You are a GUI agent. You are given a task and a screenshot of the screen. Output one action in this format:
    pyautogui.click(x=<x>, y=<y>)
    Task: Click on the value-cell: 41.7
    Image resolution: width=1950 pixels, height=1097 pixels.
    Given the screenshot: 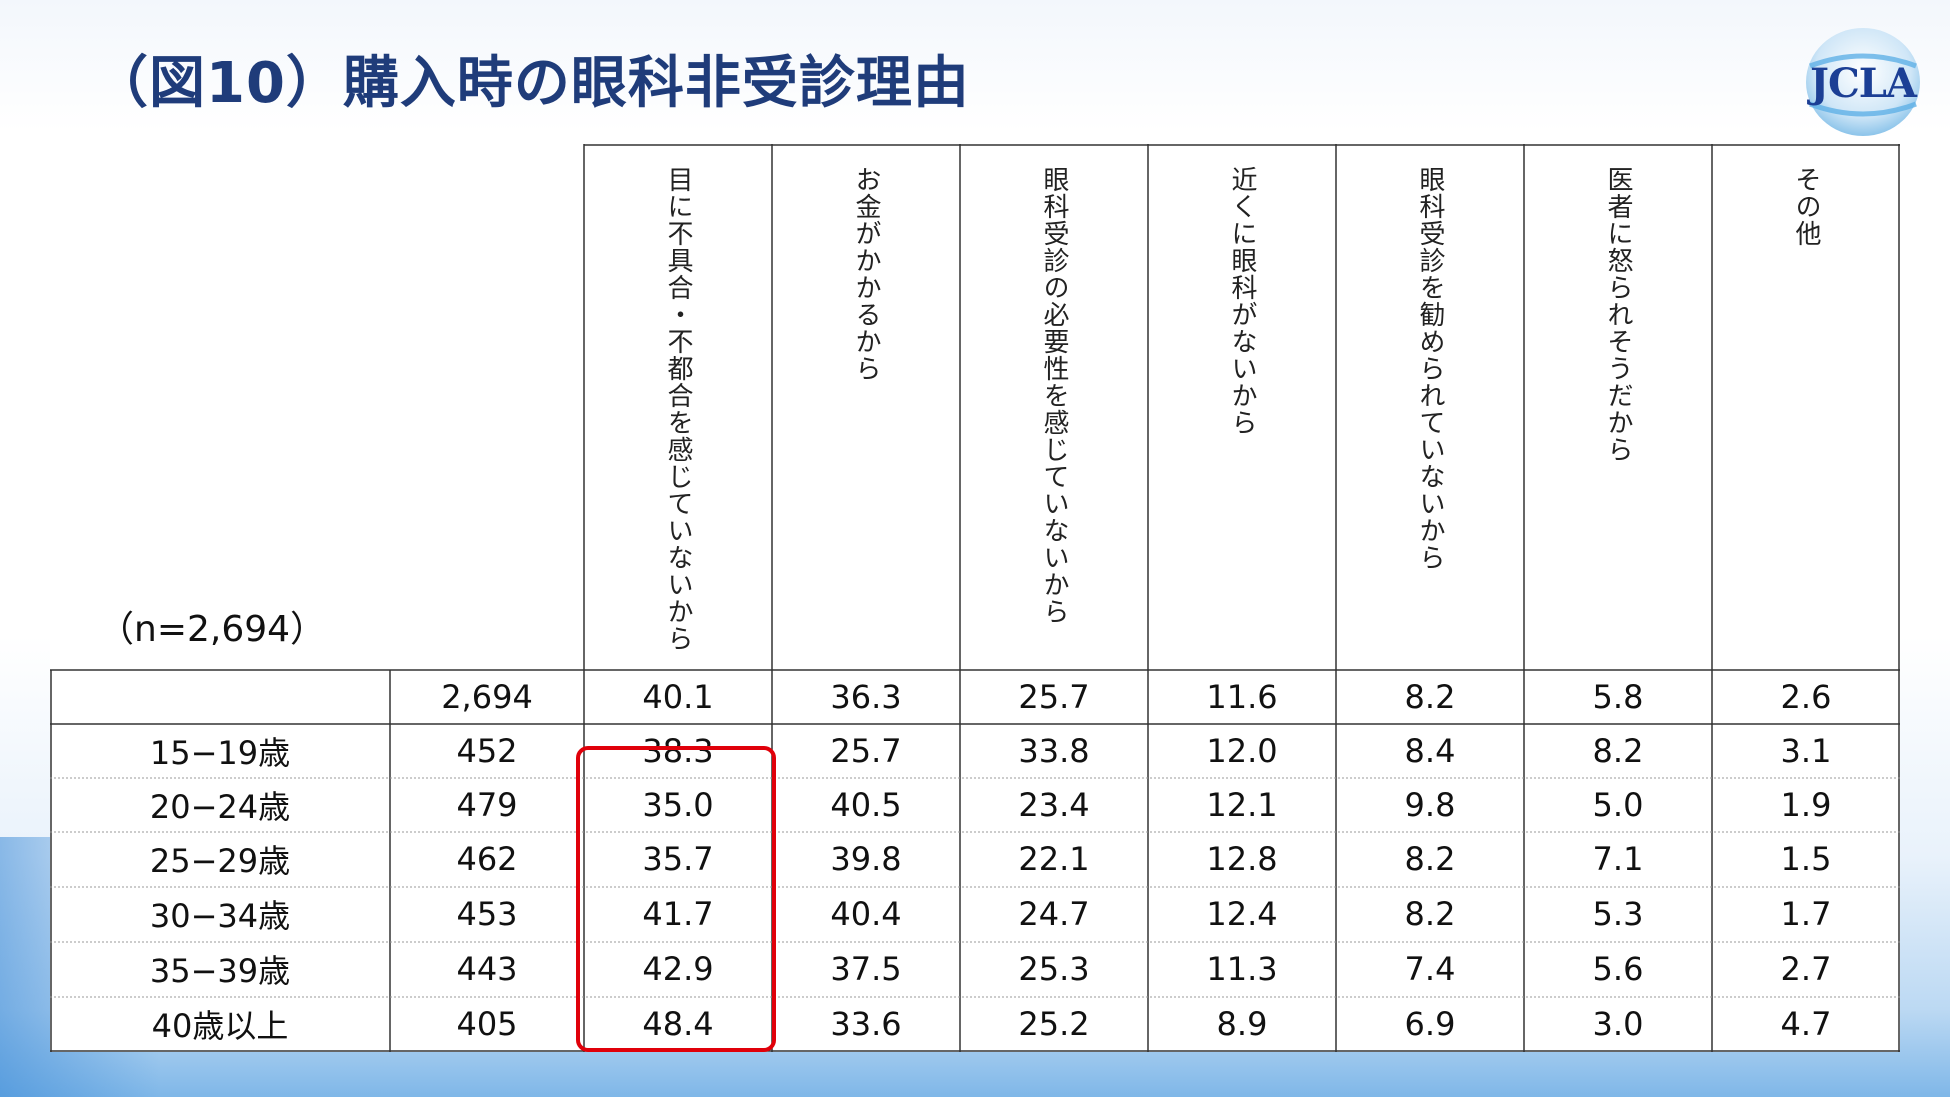 What is the action you would take?
    pyautogui.click(x=678, y=914)
    